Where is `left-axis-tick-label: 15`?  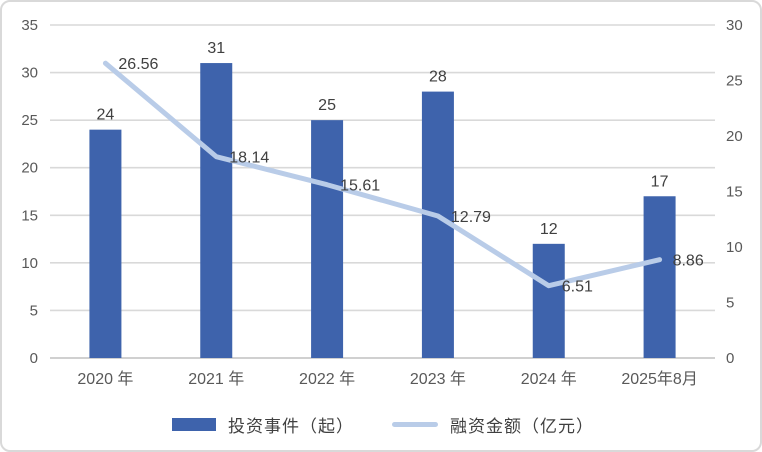
left-axis-tick-label: 15 is located at coordinates (29, 215).